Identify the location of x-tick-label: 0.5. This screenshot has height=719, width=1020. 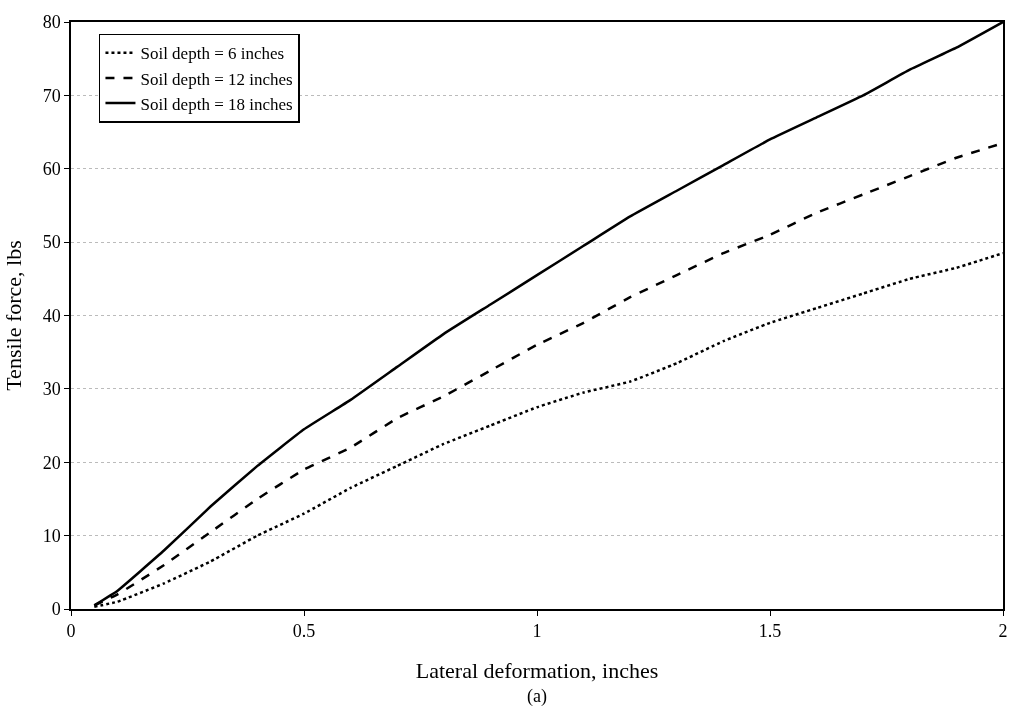
(304, 631).